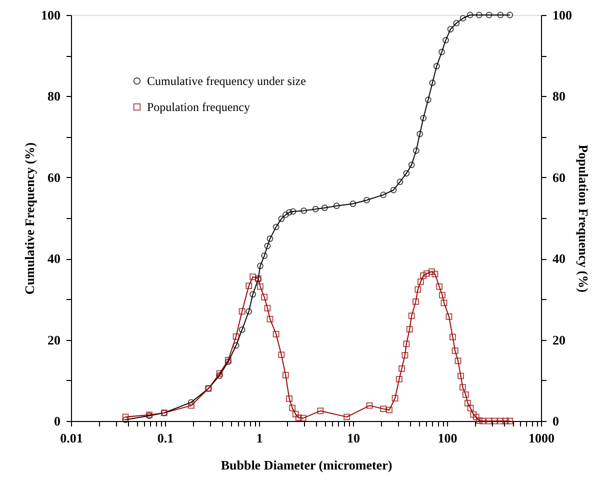 The width and height of the screenshot is (595, 483). Describe the element at coordinates (562, 15) in the screenshot. I see `y2-tick-label: 100` at that location.